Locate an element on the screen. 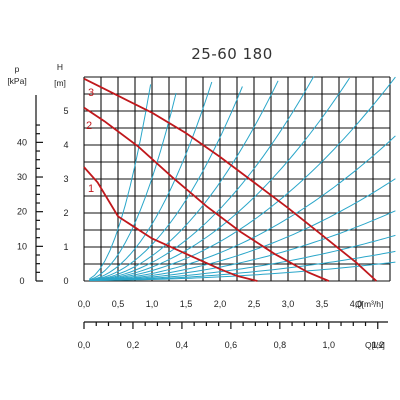 This screenshot has width=400, height=400. flow-tick-label: 4,0 is located at coordinates (356, 304).